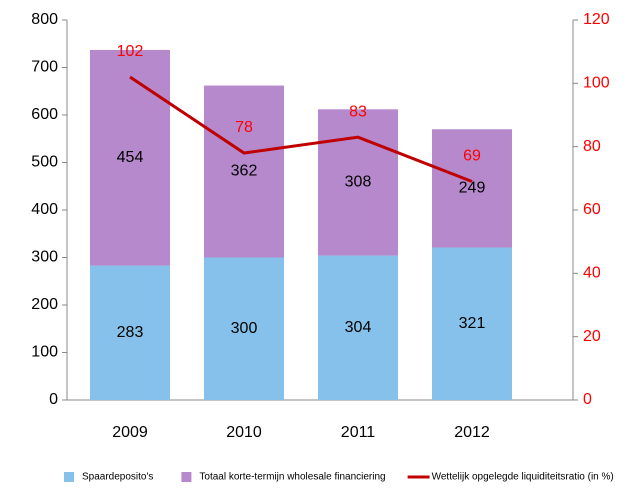 This screenshot has height=489, width=629. What do you see at coordinates (596, 83) in the screenshot?
I see `y2-tick-label: 100` at bounding box center [596, 83].